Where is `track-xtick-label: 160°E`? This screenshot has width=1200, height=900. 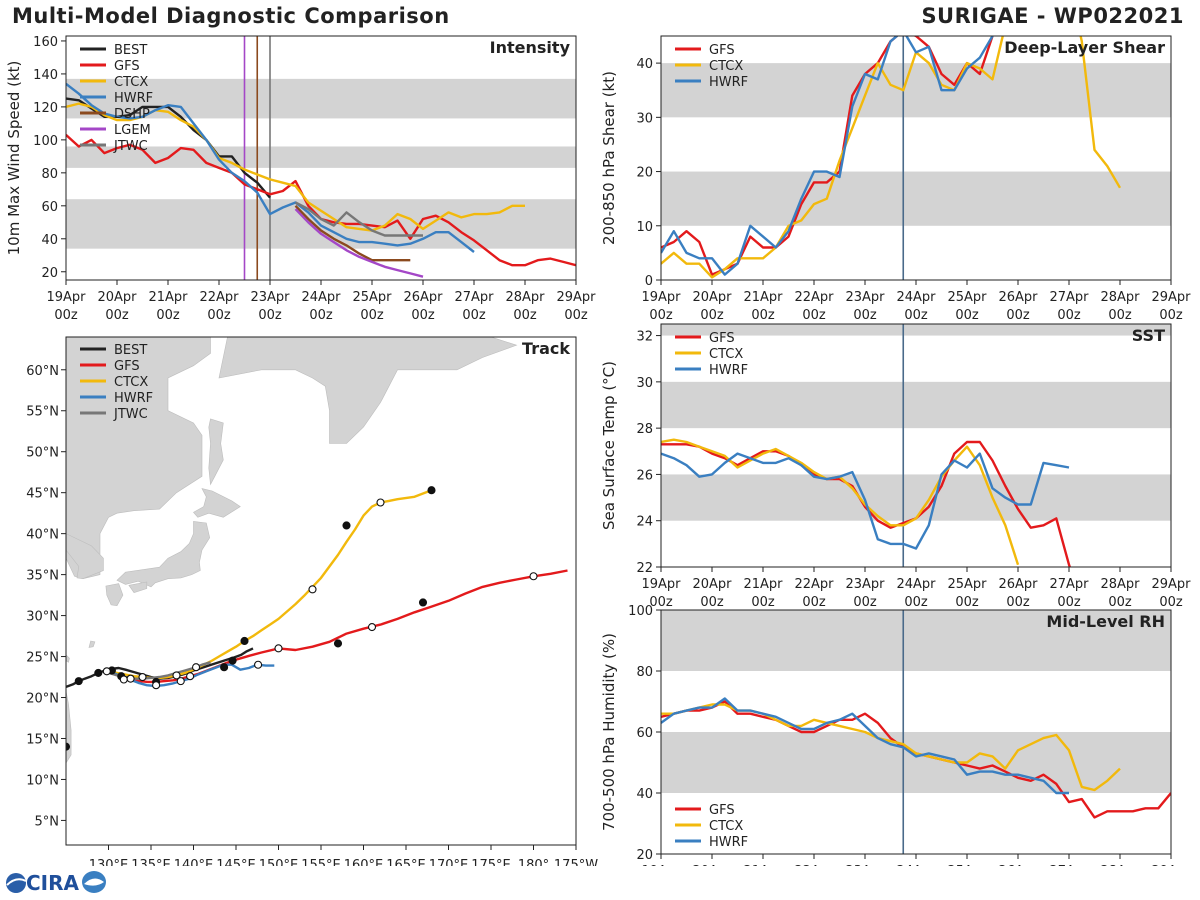
track-xtick-label: 160°E is located at coordinates (364, 862).